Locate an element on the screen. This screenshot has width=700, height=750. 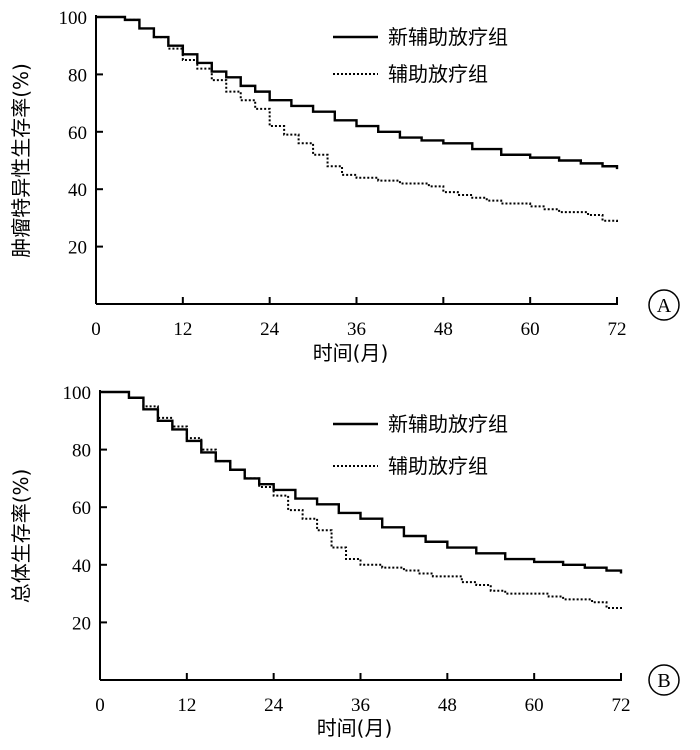
panel-label: A is located at coordinates (664, 306).